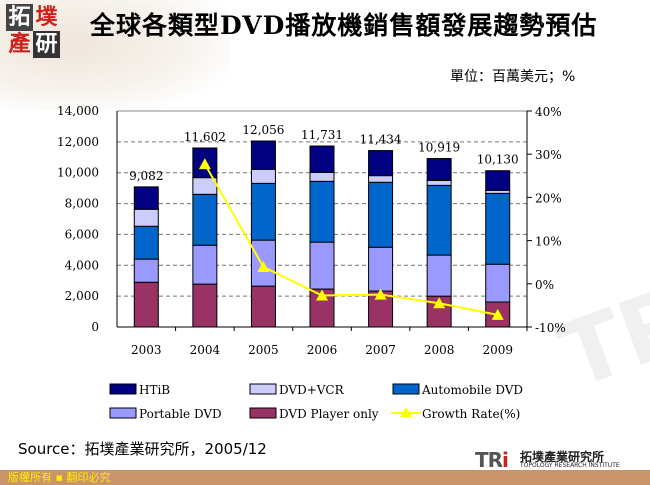 The height and width of the screenshot is (485, 650). I want to click on total-label: 11,602, so click(205, 137).